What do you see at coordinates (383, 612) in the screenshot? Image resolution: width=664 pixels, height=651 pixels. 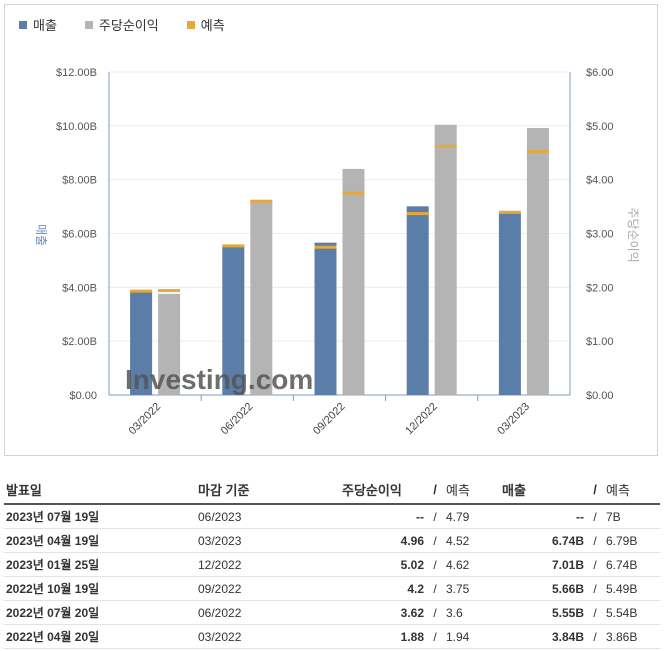 I see `row-eps: 3.62` at bounding box center [383, 612].